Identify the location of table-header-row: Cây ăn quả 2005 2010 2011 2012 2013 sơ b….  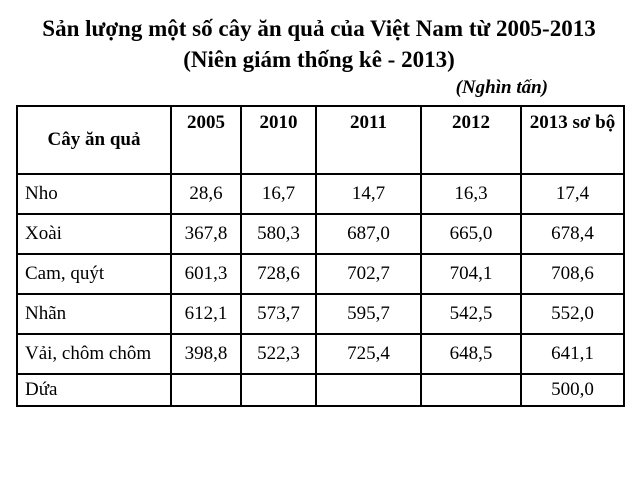
(320, 140).